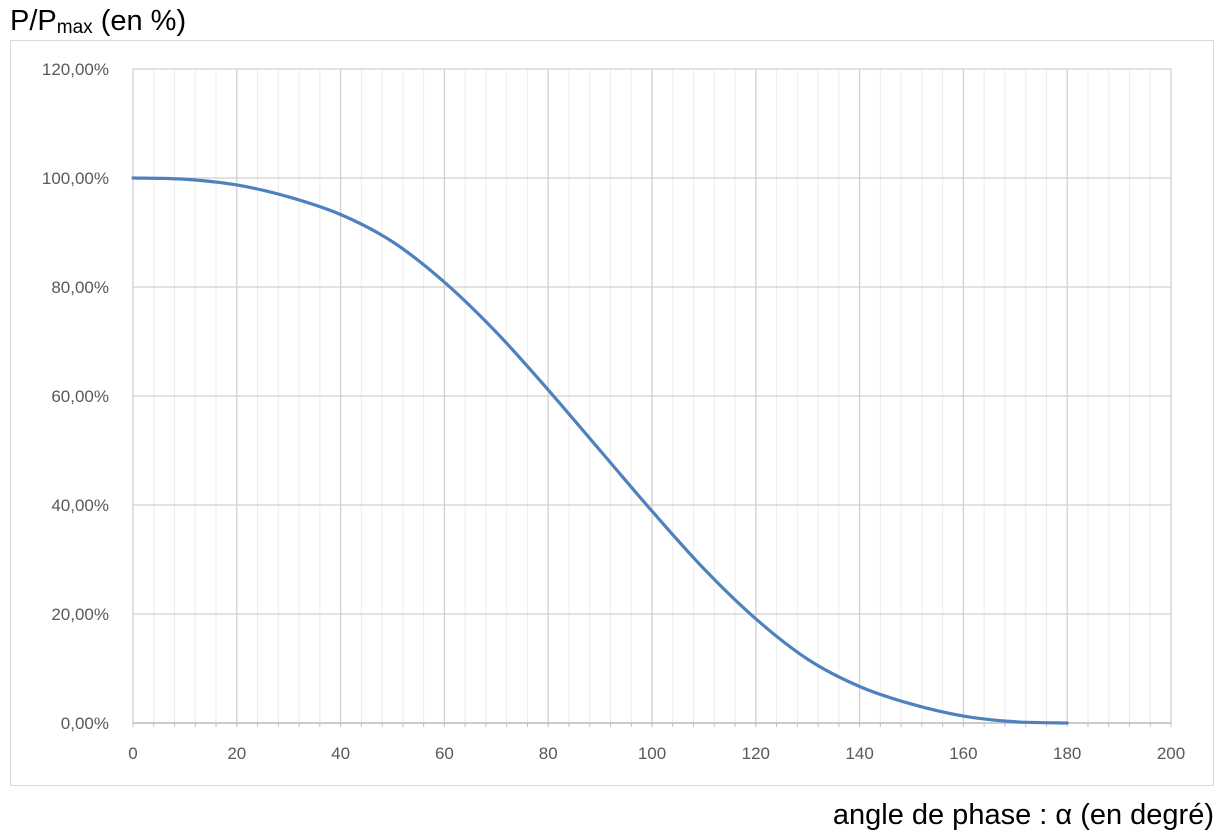  I want to click on y-tick-label: 120,00%, so click(75, 69).